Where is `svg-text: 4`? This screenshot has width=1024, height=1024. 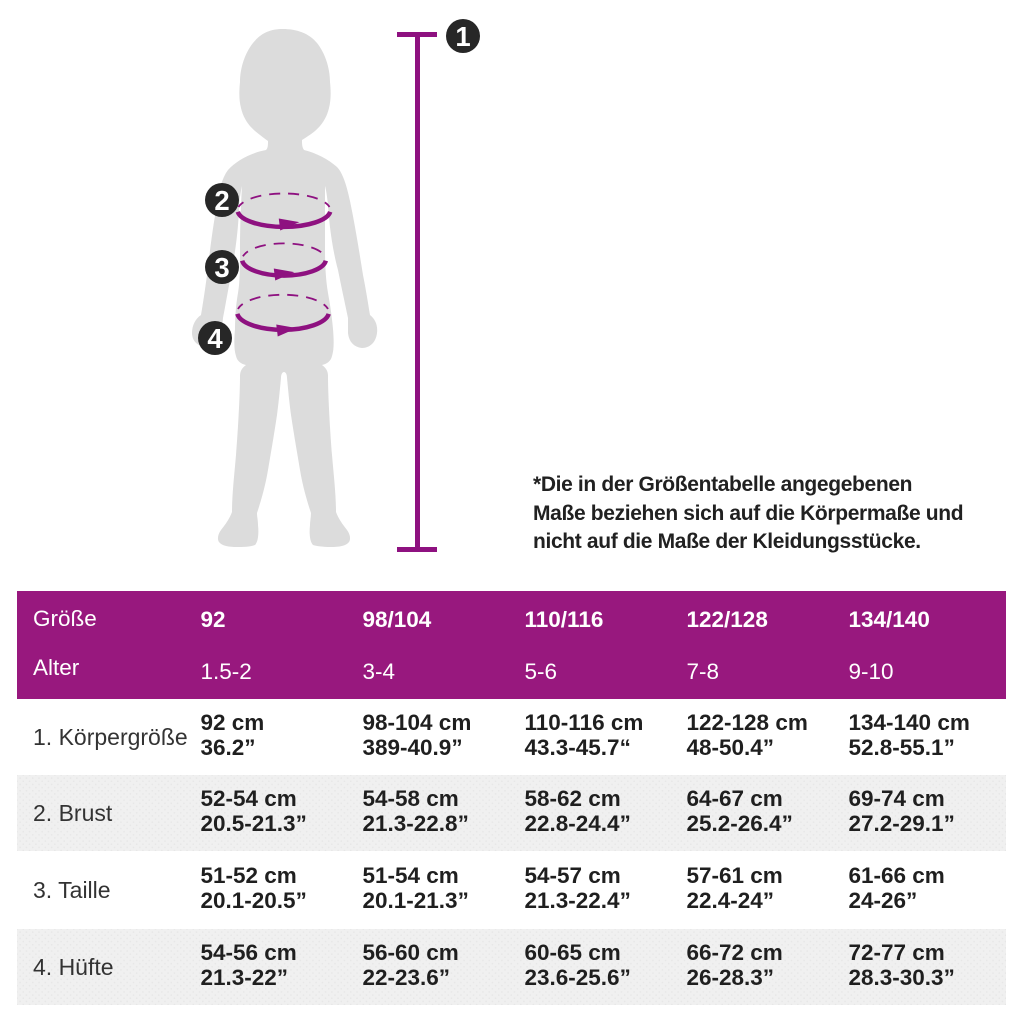
svg-text: 4 is located at coordinates (215, 338).